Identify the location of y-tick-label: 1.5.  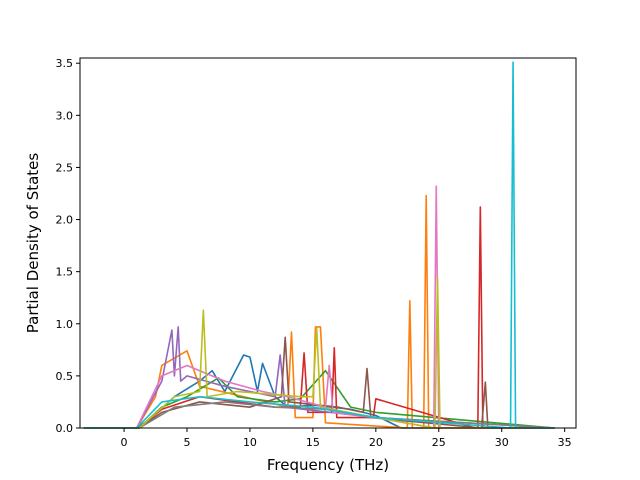
(65, 272).